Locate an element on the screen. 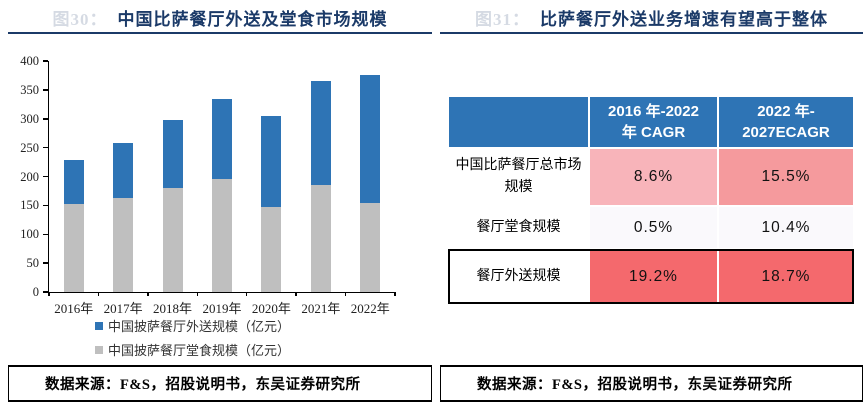 The height and width of the screenshot is (406, 866). row-label: 餐厅外送规模 is located at coordinates (518, 276).